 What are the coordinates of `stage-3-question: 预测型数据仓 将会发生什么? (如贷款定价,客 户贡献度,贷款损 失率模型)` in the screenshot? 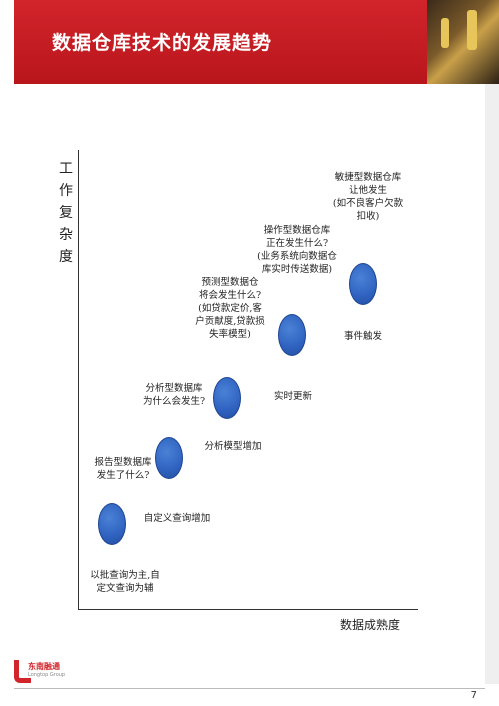 It's located at (230, 308).